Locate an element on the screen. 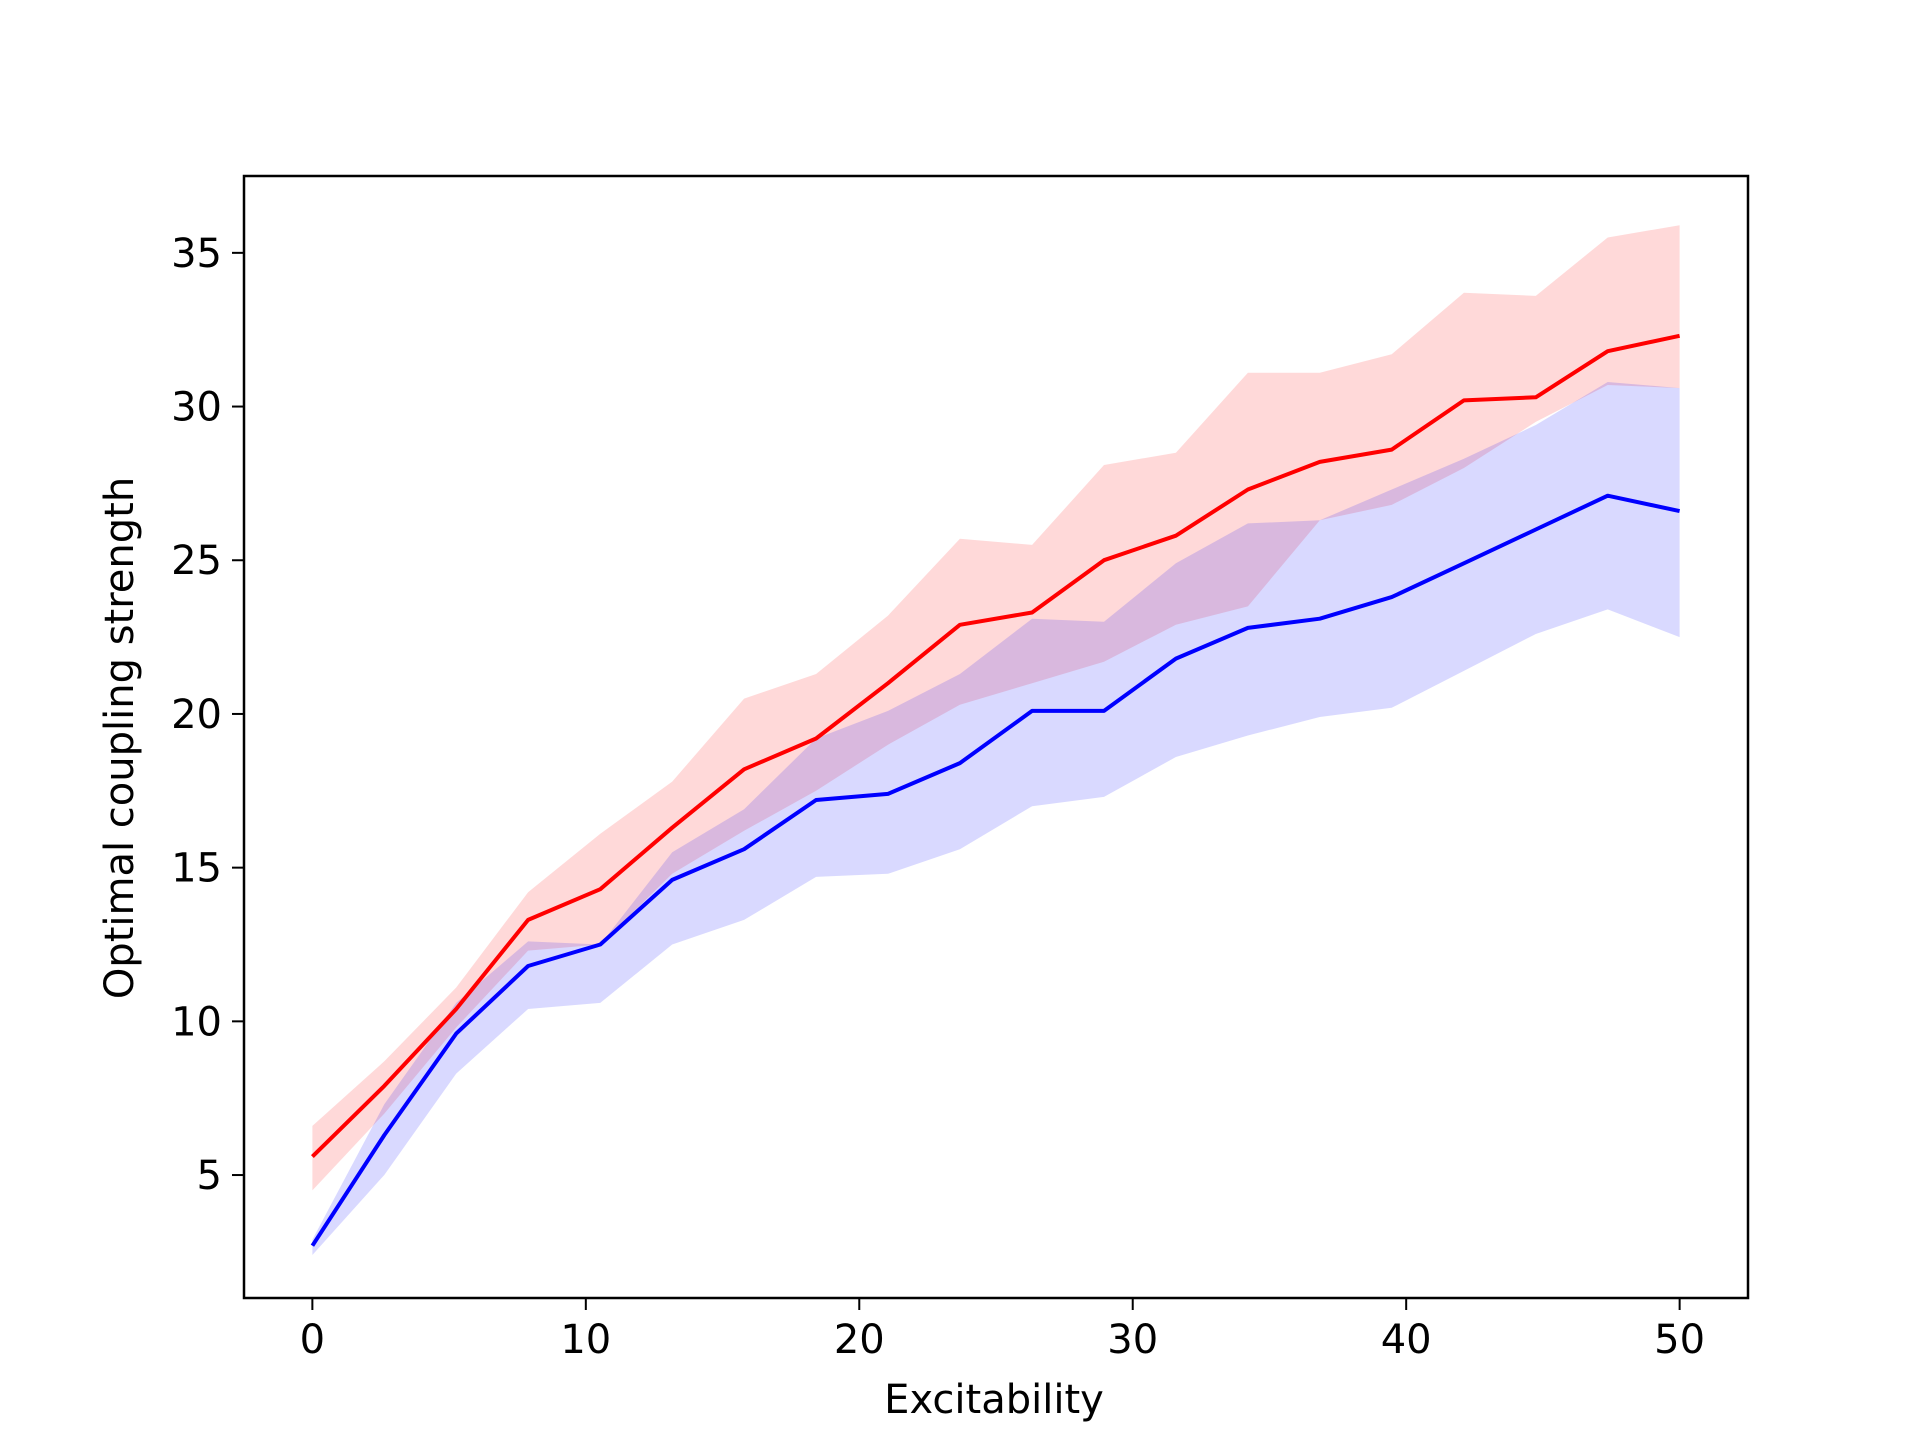  x-tick-label: 50 is located at coordinates (1679, 1340).